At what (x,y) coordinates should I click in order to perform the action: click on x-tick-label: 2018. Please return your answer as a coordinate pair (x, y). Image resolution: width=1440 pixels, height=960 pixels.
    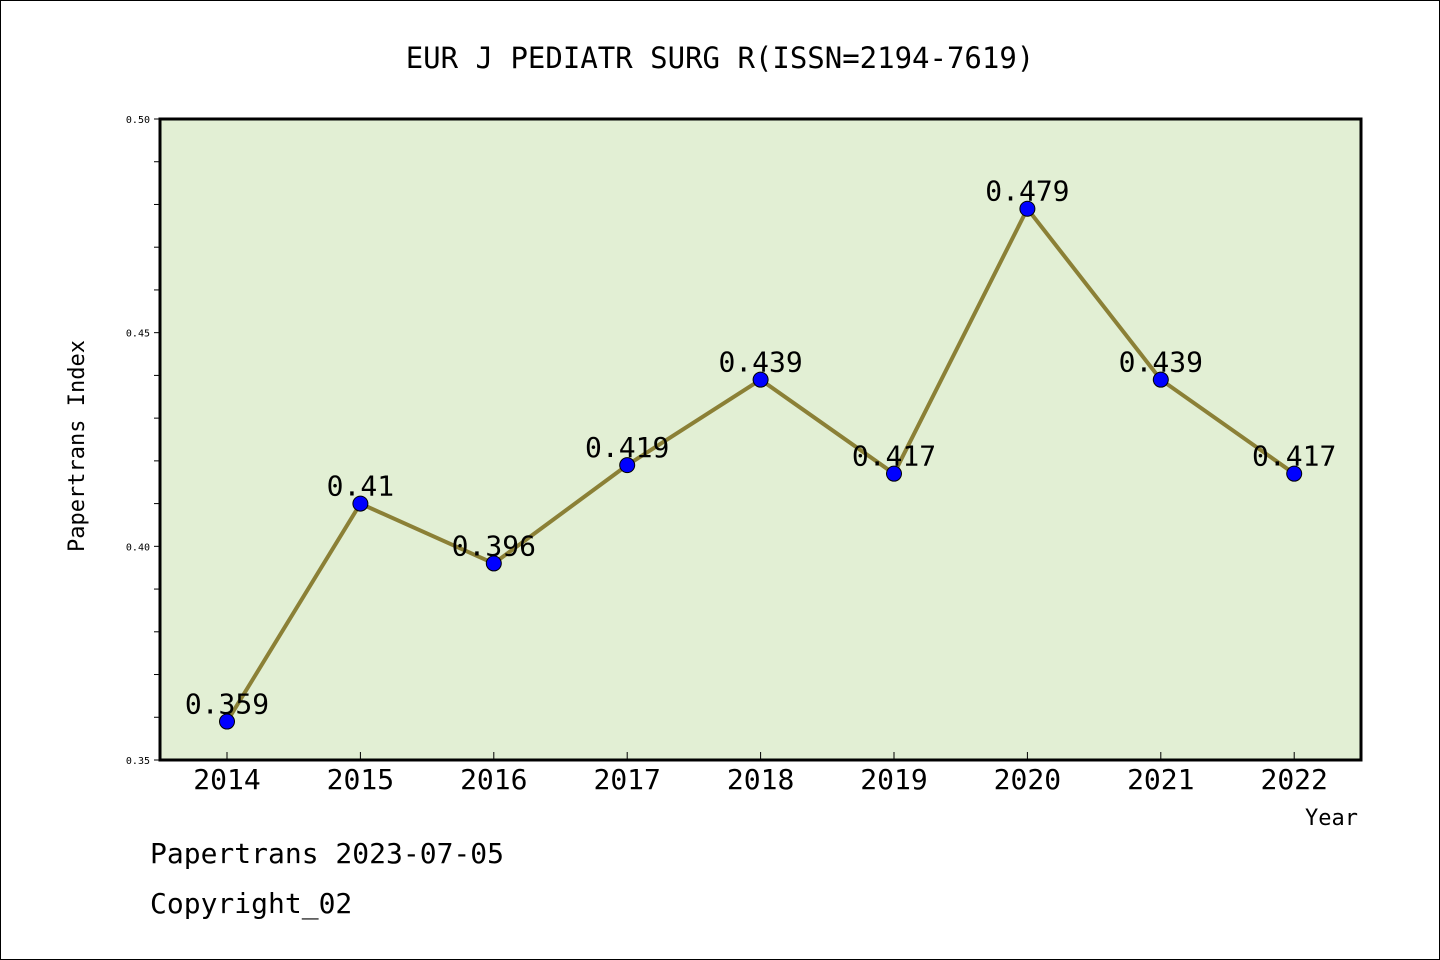
    Looking at the image, I should click on (760, 779).